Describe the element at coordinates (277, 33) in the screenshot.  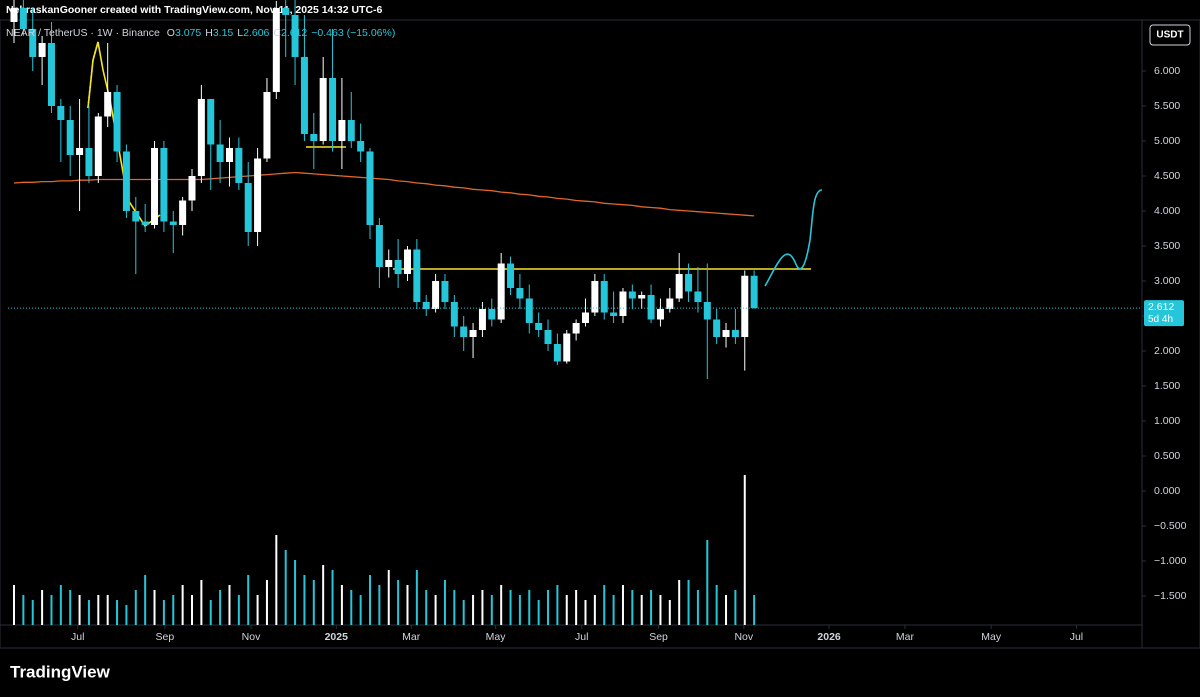
I see `ohlc-key: C` at that location.